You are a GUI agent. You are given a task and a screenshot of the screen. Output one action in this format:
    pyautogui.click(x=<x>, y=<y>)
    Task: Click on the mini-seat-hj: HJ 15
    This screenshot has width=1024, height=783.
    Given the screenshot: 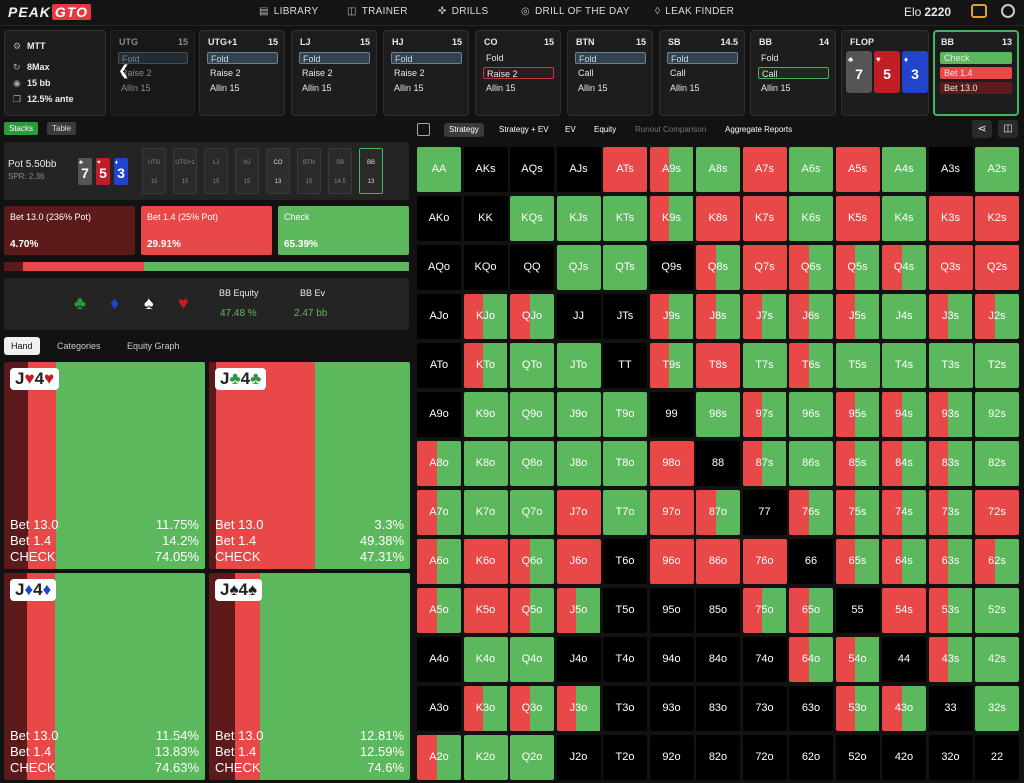 What is the action you would take?
    pyautogui.click(x=247, y=171)
    